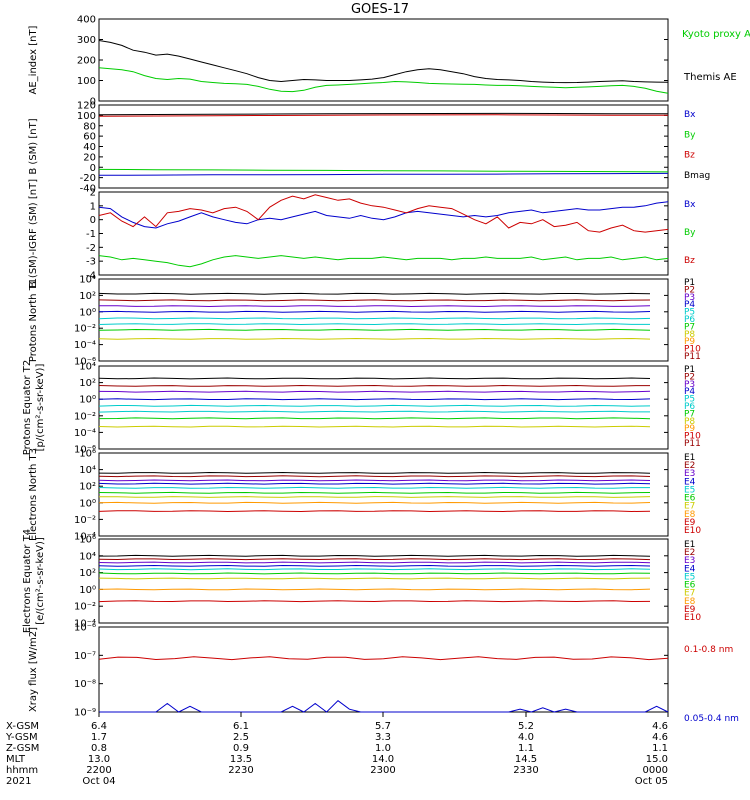 Image resolution: width=750 pixels, height=800 pixels. I want to click on footer-value: 15.0, so click(657, 759).